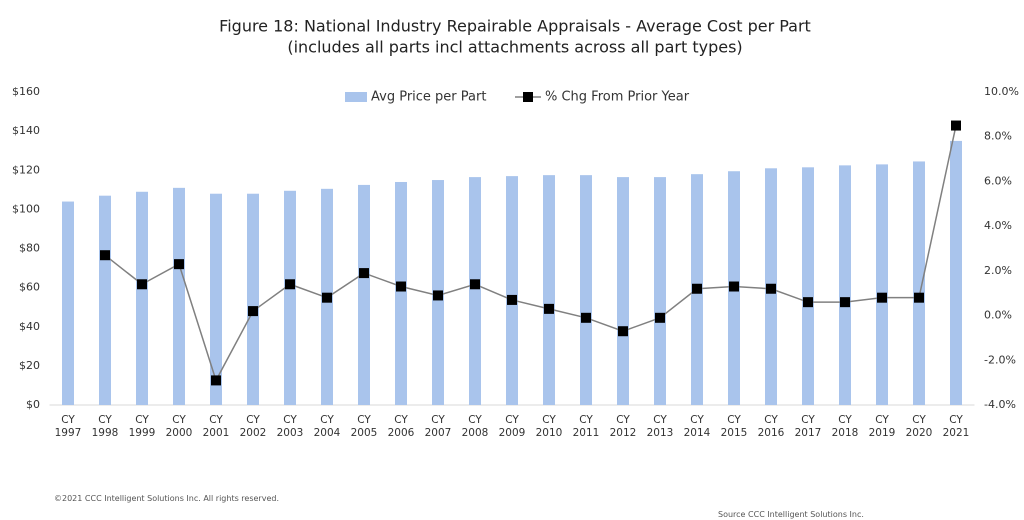 The height and width of the screenshot is (520, 1024). Describe the element at coordinates (528, 97) in the screenshot. I see `legend-marker` at that location.